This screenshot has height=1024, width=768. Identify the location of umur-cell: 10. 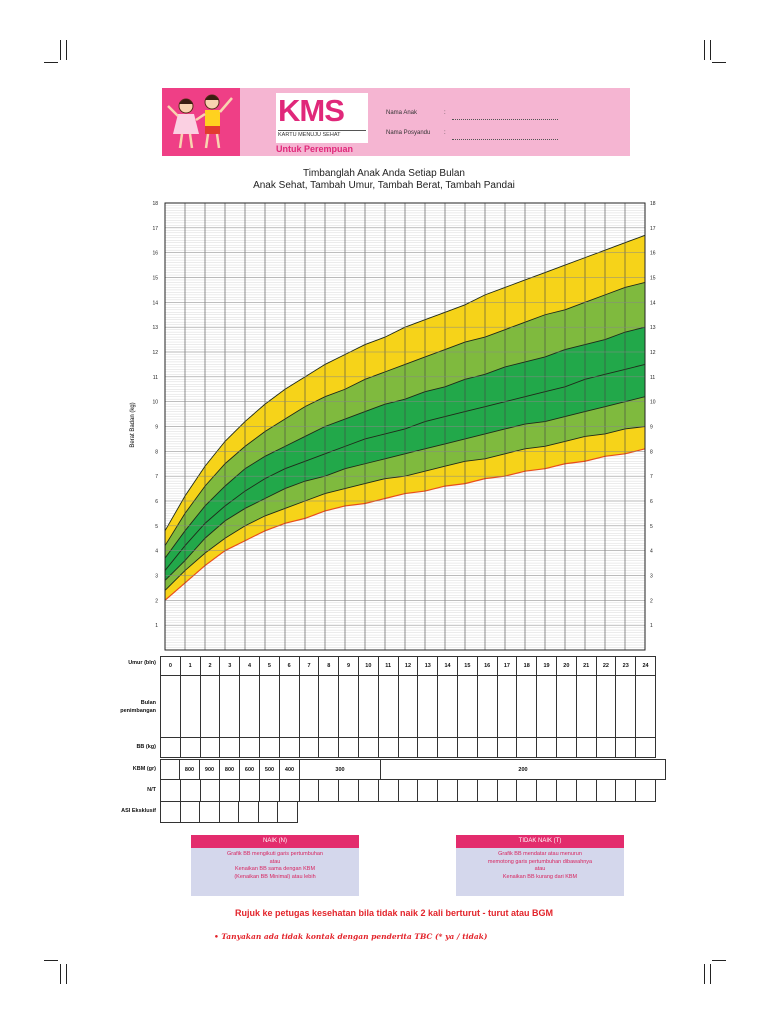
(368, 666).